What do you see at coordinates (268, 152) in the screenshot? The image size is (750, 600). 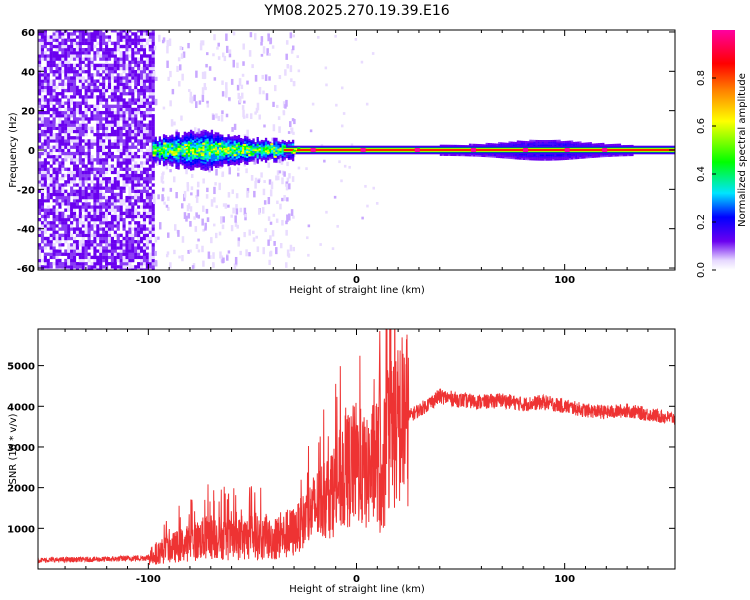 I see `burst-hotspot` at bounding box center [268, 152].